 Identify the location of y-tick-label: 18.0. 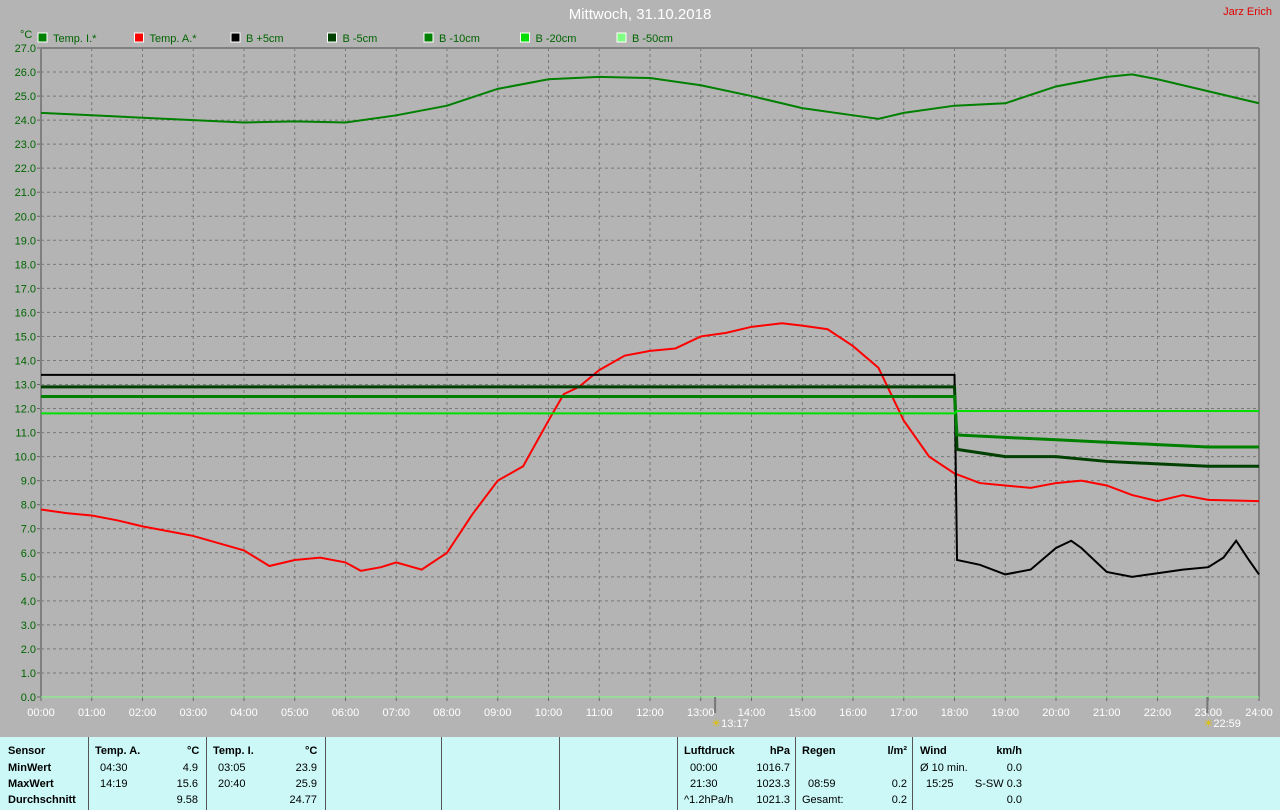
(25, 265).